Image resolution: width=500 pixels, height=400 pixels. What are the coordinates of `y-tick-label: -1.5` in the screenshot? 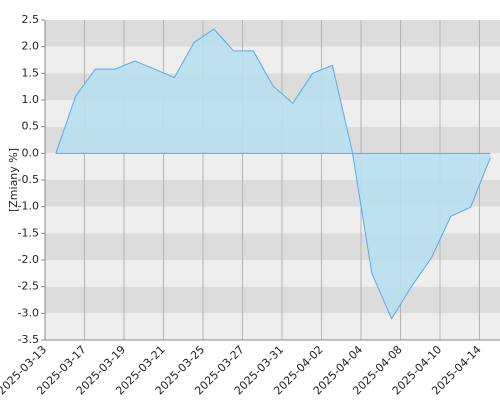 It's located at (28, 232).